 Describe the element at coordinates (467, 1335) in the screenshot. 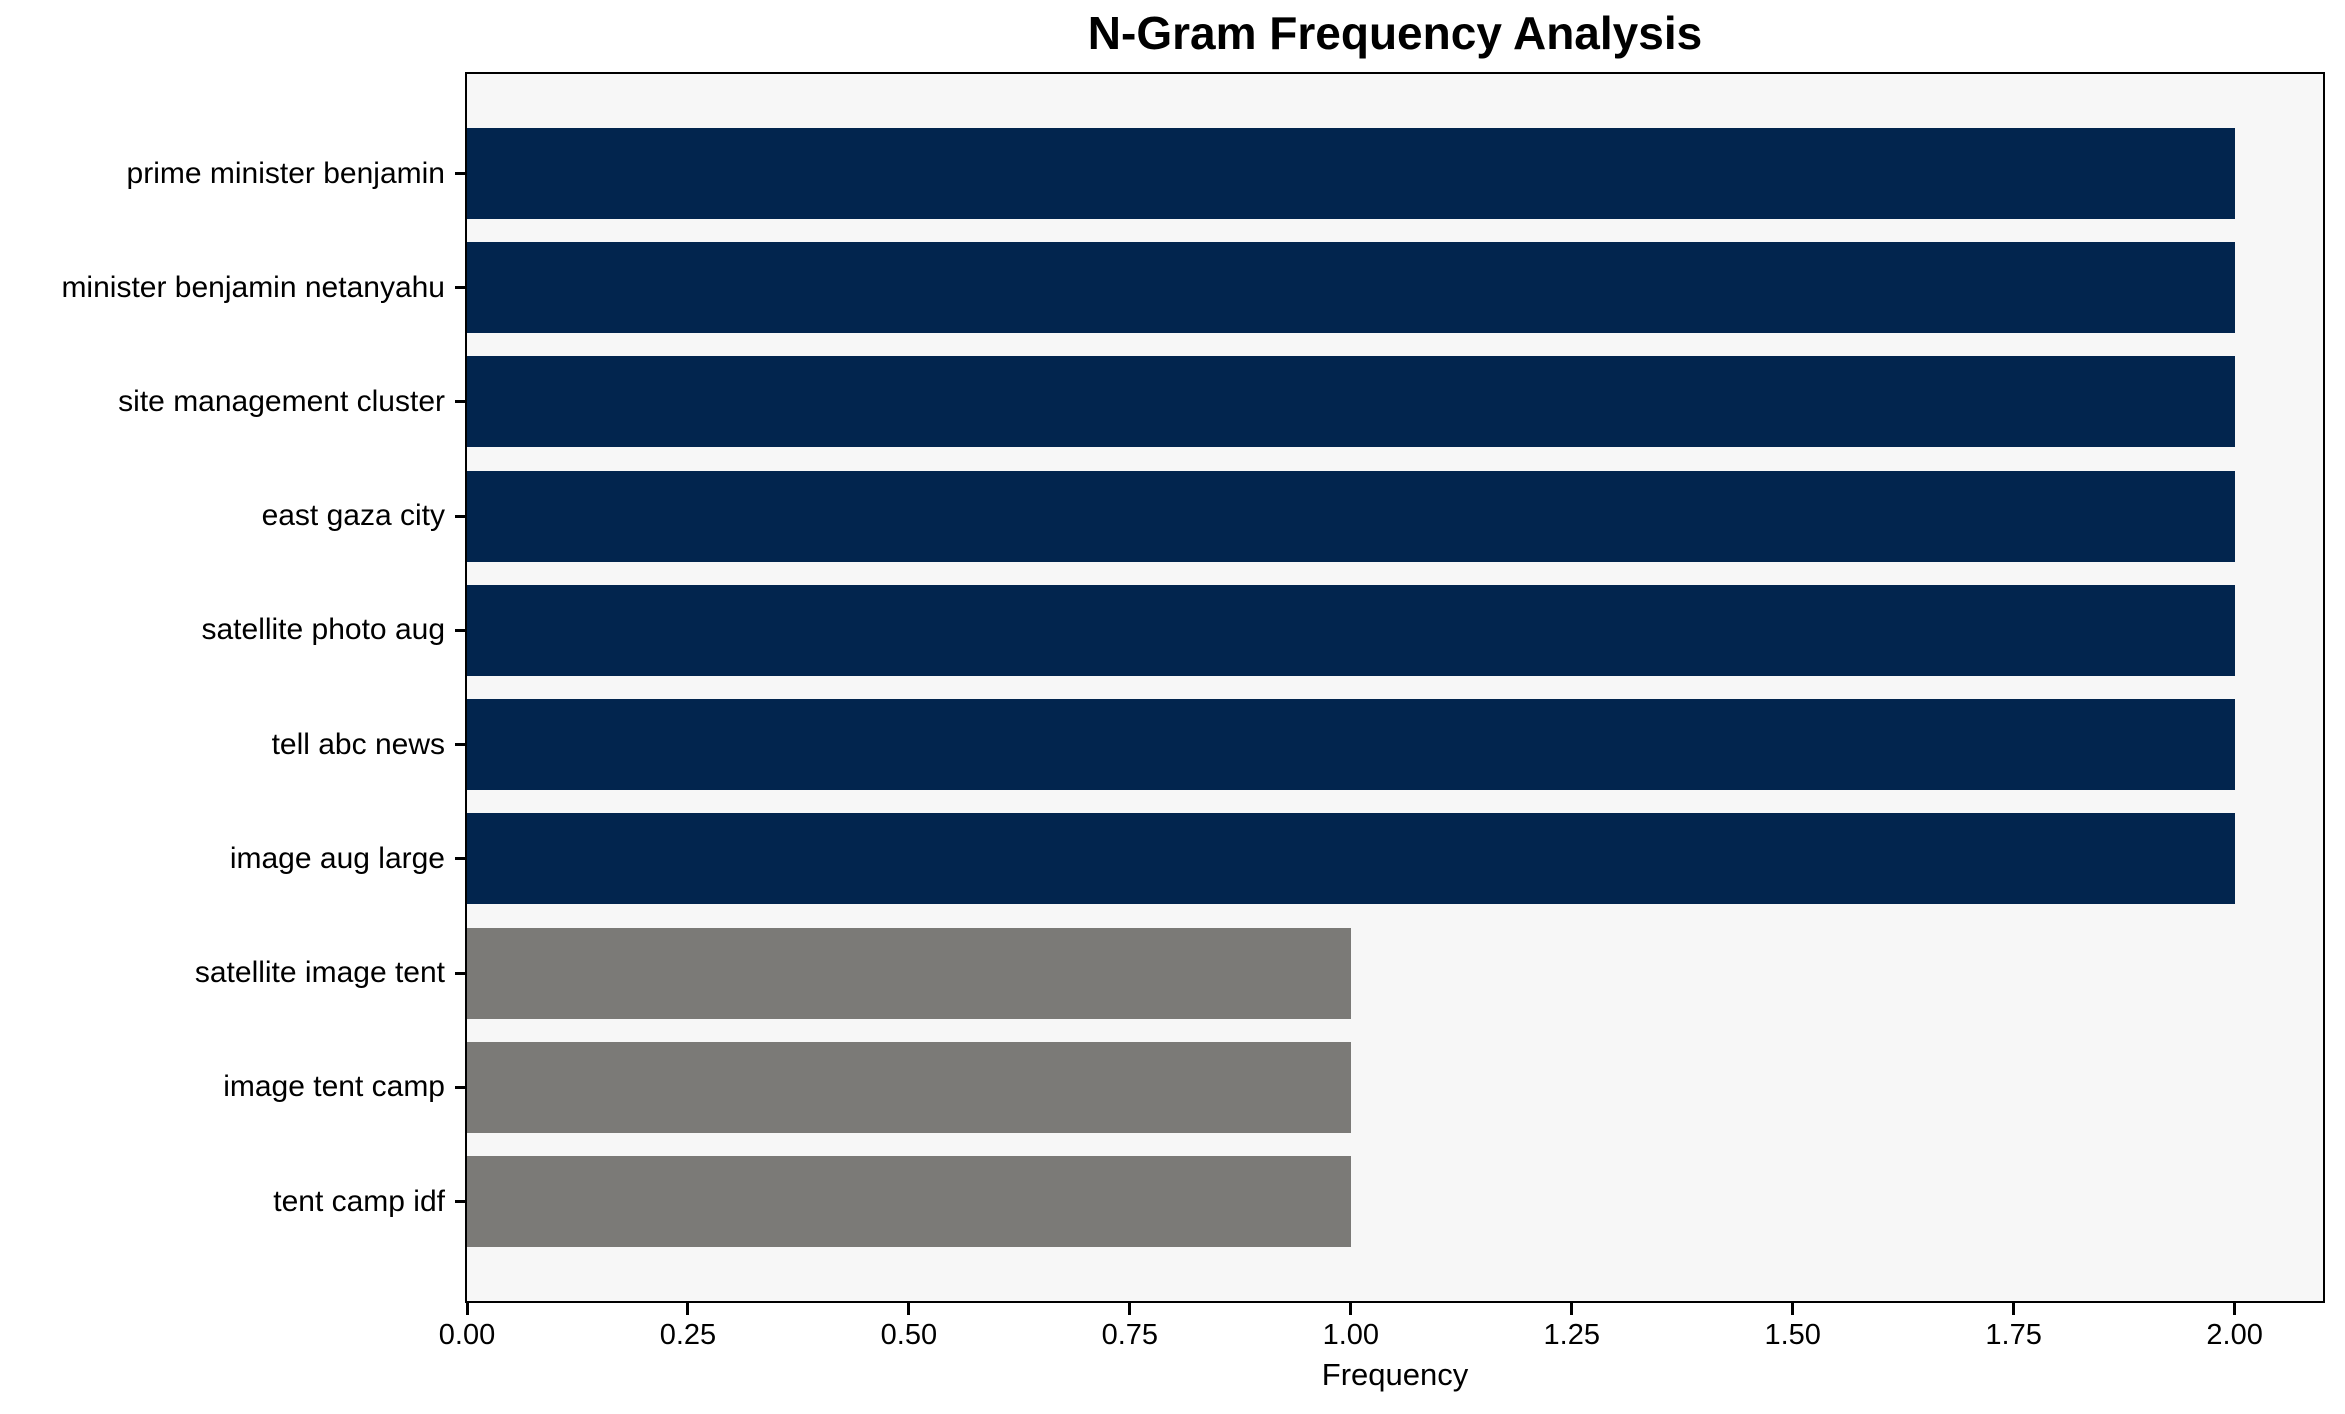

I see `x-tick-label: 0.00` at that location.